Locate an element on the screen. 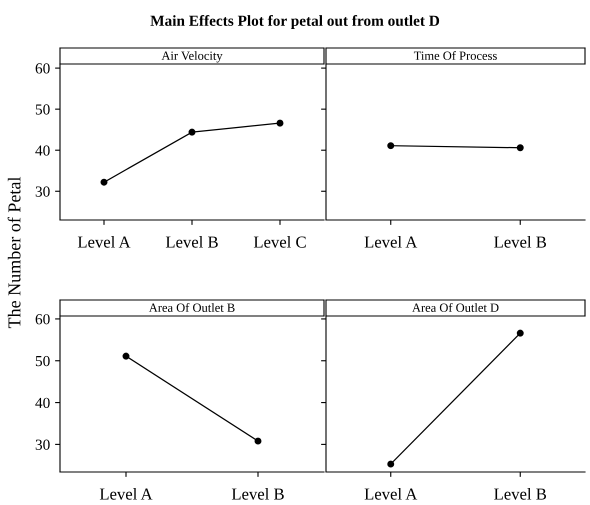 Image resolution: width=590 pixels, height=505 pixels. chart-subtitle: Air Velocity is located at coordinates (192, 56).